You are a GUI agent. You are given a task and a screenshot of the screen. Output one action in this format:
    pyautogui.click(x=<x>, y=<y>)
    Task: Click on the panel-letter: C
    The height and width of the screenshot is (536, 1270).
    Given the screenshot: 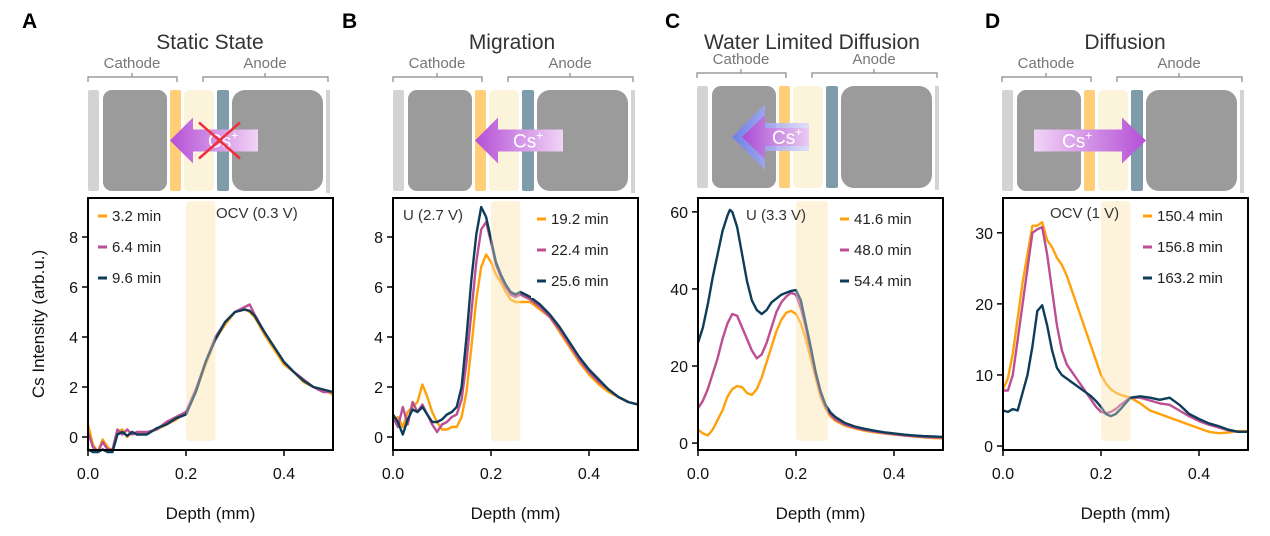 What is the action you would take?
    pyautogui.click(x=672, y=21)
    